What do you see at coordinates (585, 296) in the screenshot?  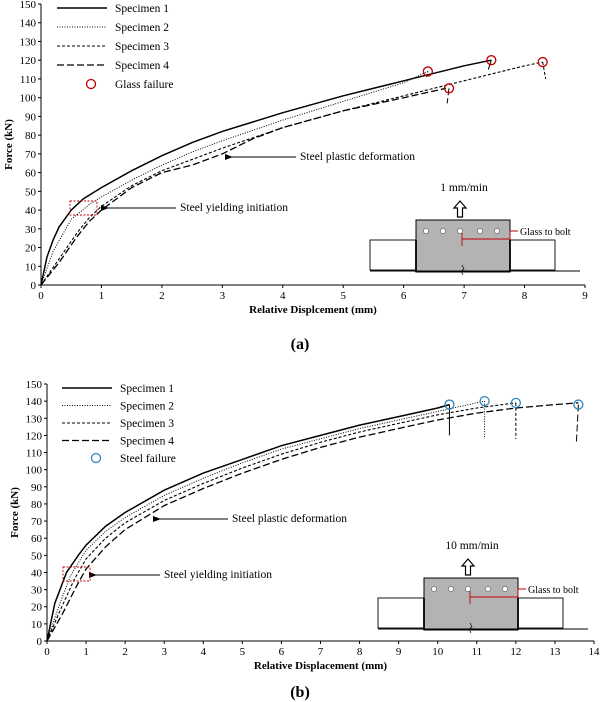 I see `x-tick-label: 9` at bounding box center [585, 296].